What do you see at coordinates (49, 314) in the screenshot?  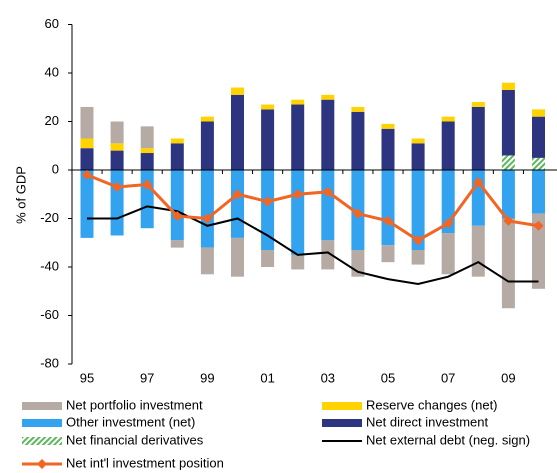 I see `y-tick-label: -60` at bounding box center [49, 314].